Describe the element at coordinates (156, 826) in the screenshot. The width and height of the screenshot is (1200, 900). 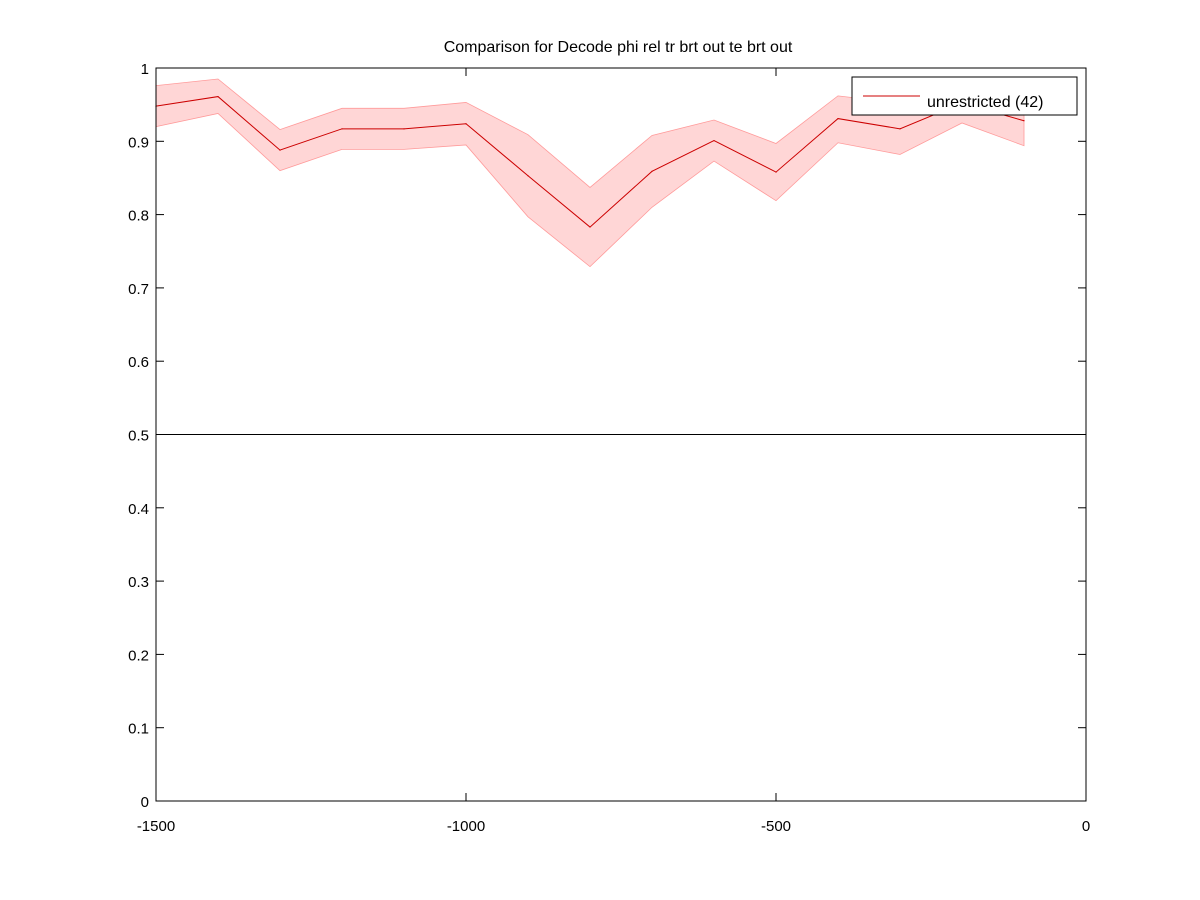
I see `x-tick-label: -1500` at that location.